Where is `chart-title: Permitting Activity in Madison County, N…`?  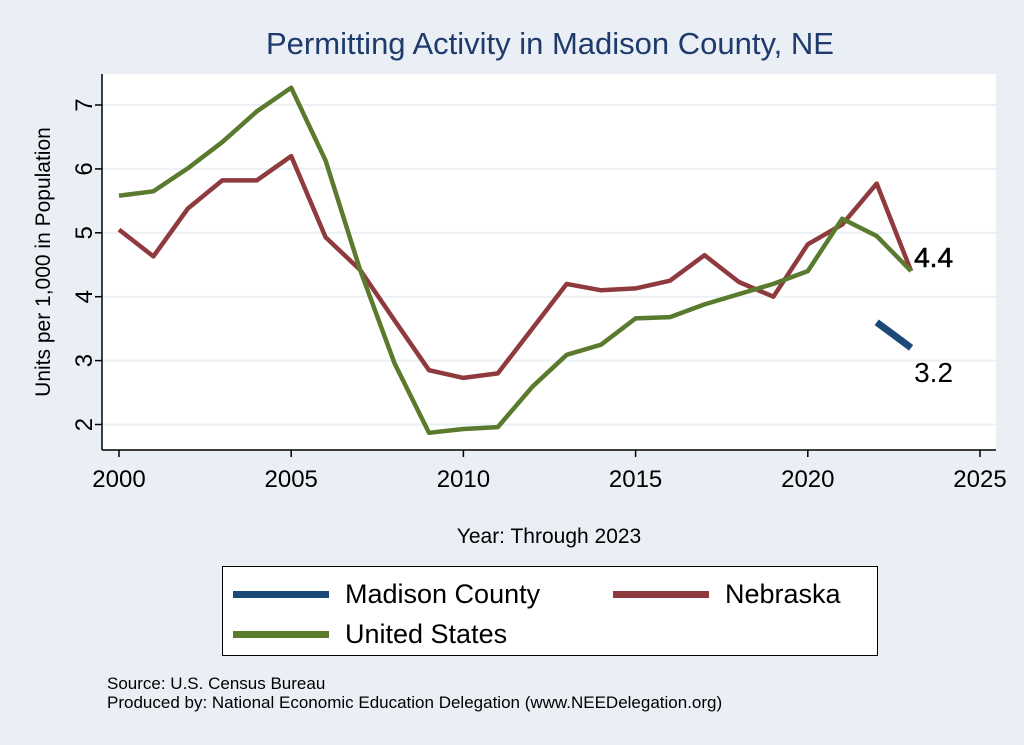 chart-title: Permitting Activity in Madison County, N… is located at coordinates (550, 43).